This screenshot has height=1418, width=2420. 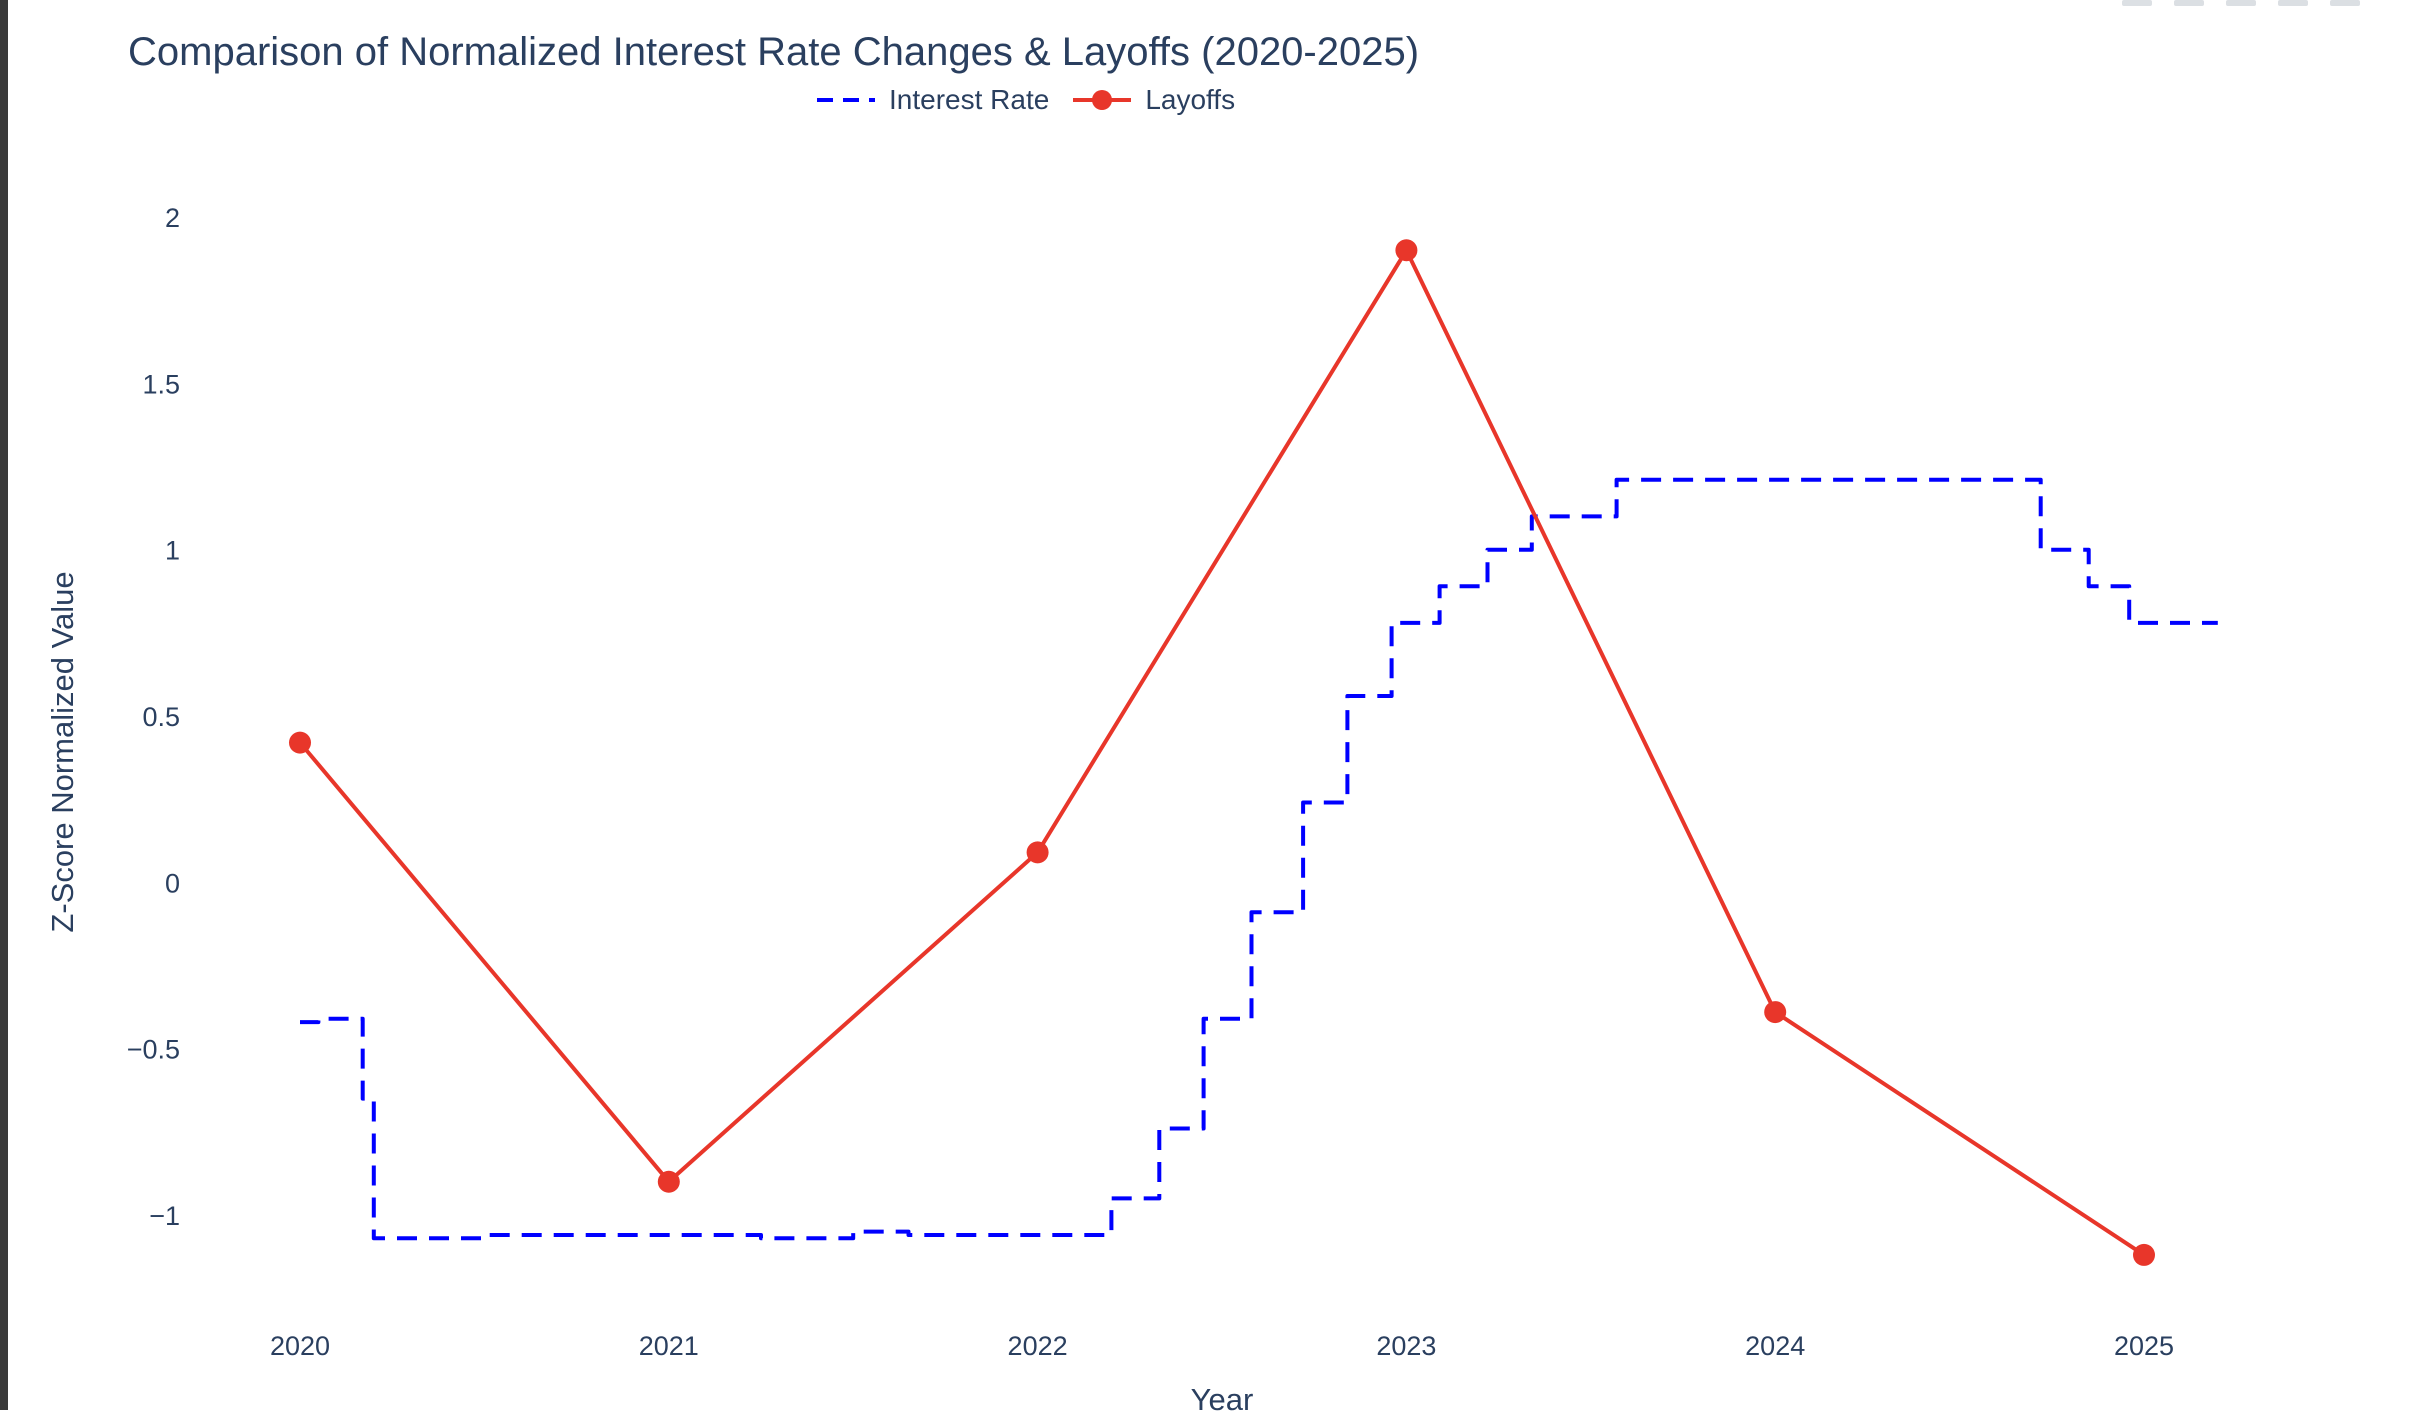 What do you see at coordinates (161, 717) in the screenshot?
I see `y-tick-label: 0.5` at bounding box center [161, 717].